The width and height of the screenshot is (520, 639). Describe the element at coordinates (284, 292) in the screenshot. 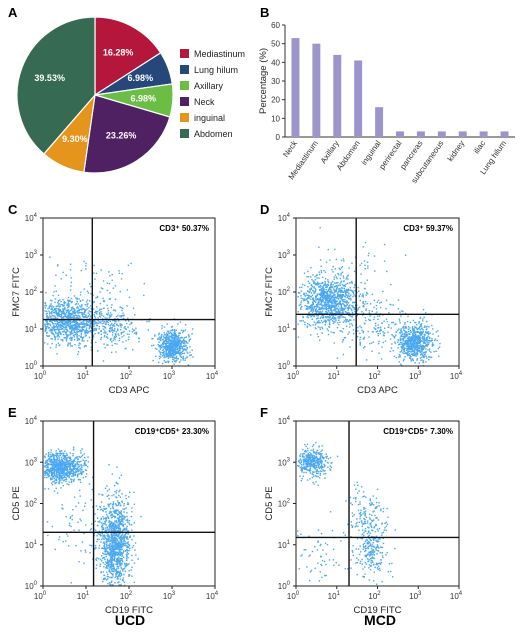

I see `y-tick-label: 102` at that location.